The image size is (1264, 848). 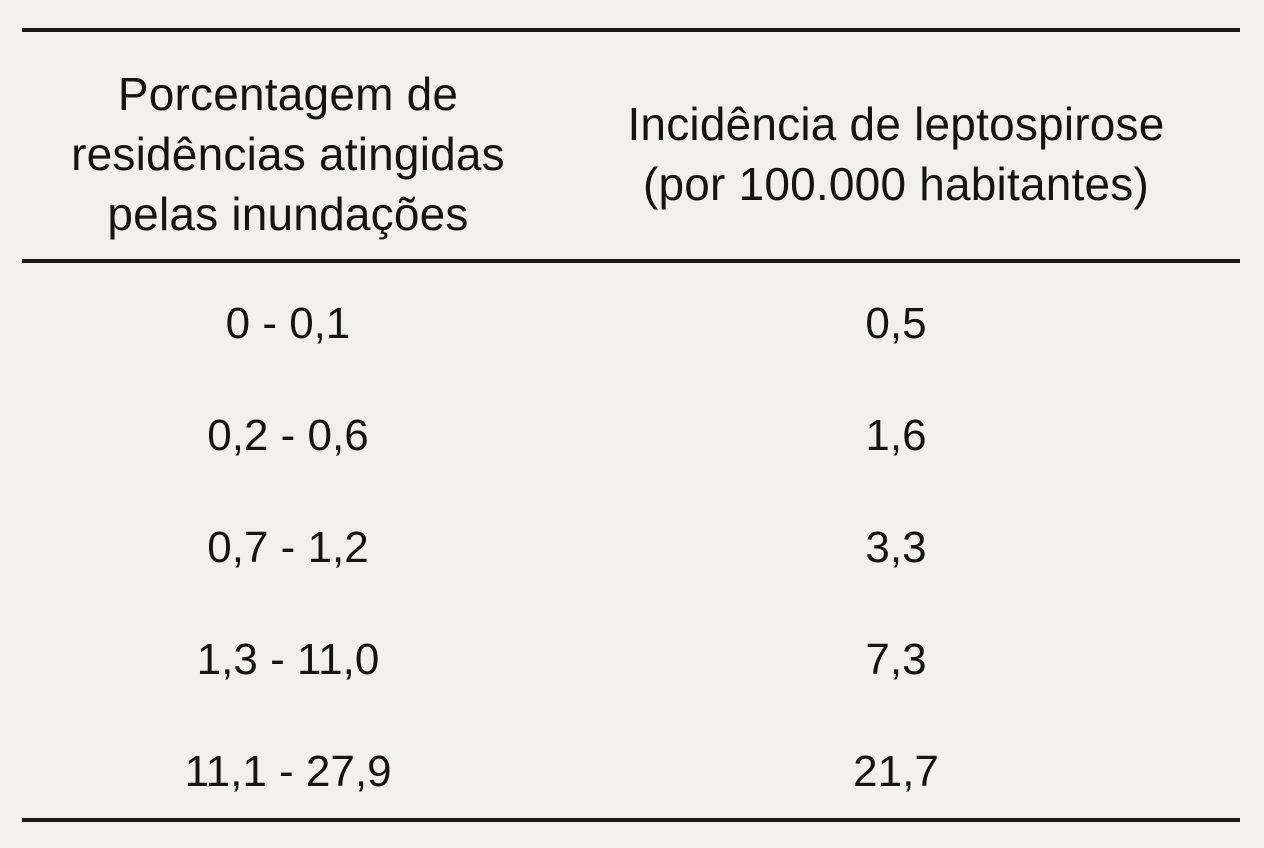 What do you see at coordinates (631, 820) in the screenshot?
I see `table-bottom-rule` at bounding box center [631, 820].